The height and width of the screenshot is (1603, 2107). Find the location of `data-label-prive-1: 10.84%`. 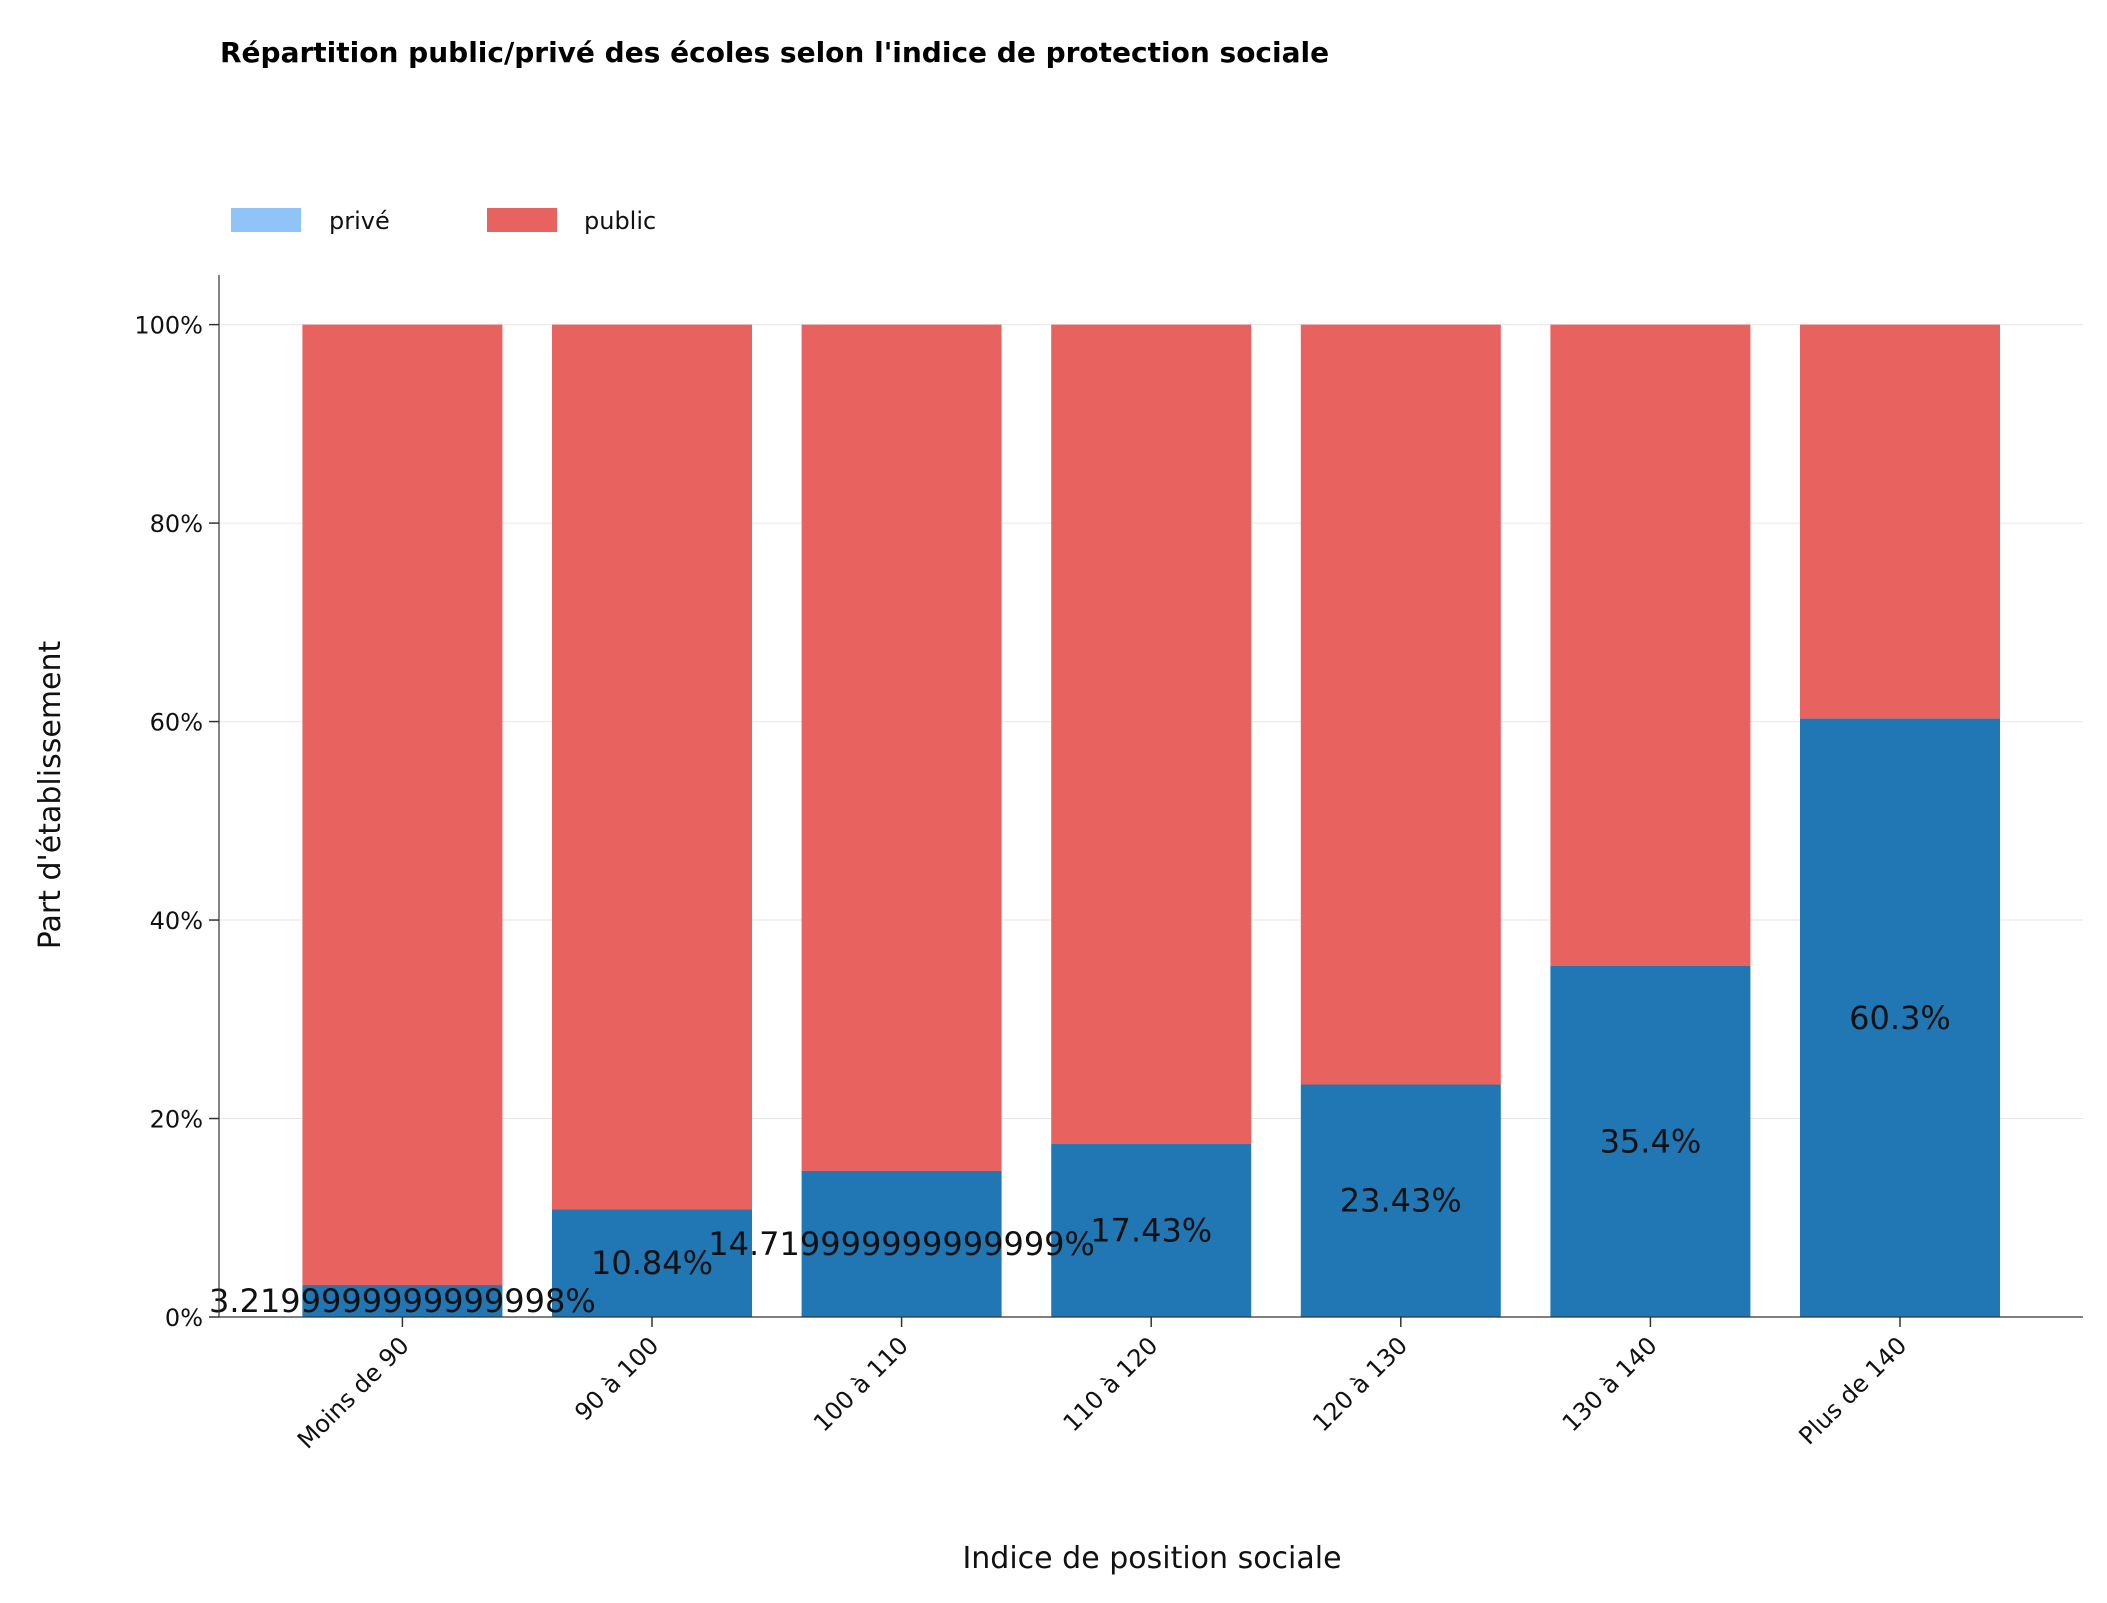

data-label-prive-1: 10.84% is located at coordinates (652, 1263).